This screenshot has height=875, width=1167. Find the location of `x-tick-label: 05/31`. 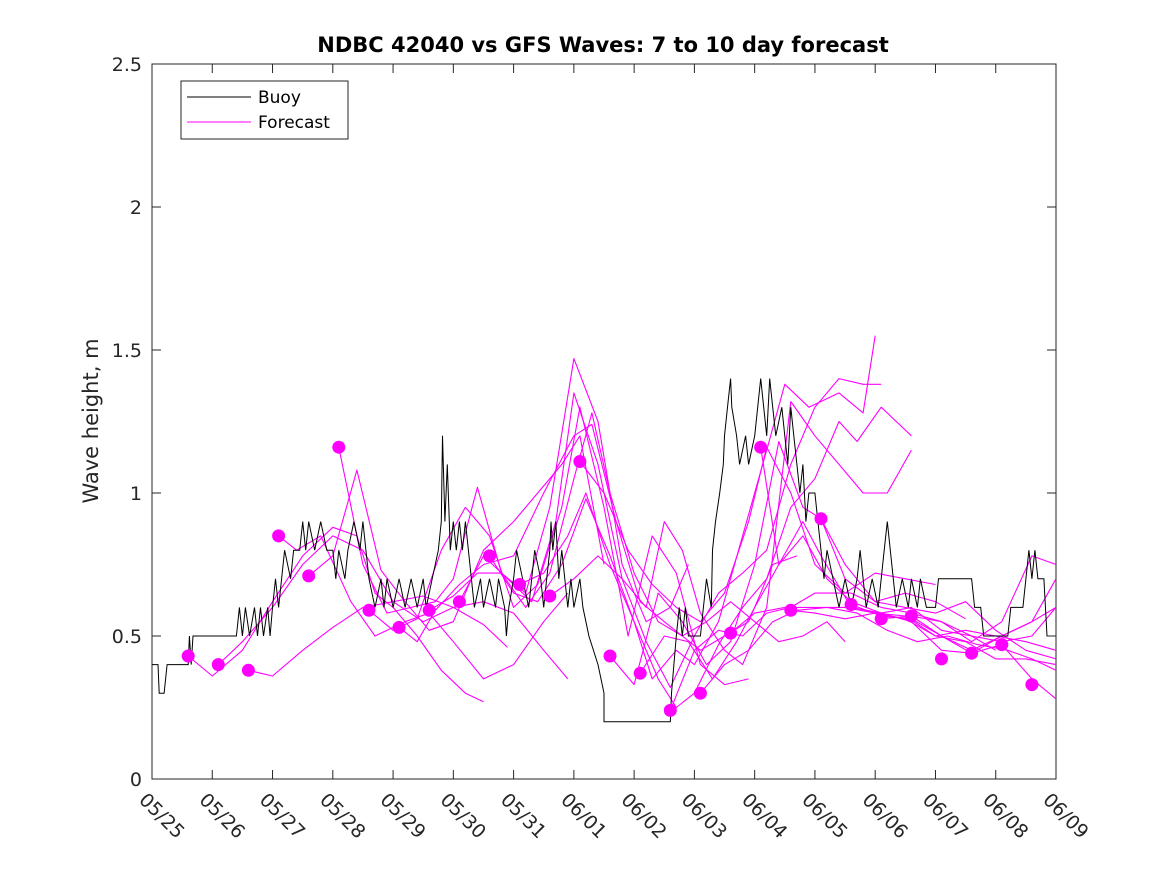

x-tick-label: 05/31 is located at coordinates (523, 816).